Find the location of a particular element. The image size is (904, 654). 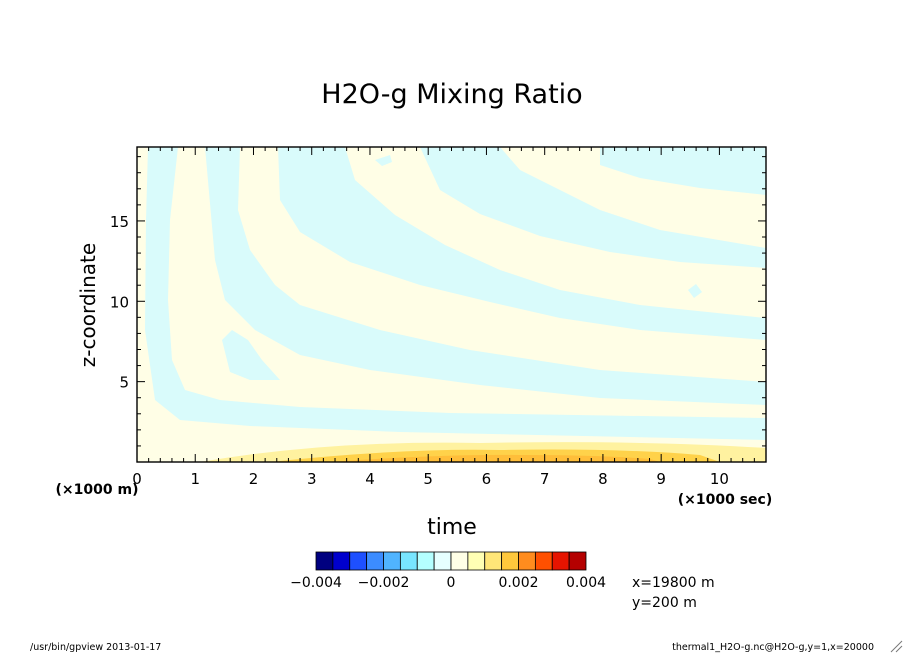

x-tick-label: 7 is located at coordinates (545, 479).